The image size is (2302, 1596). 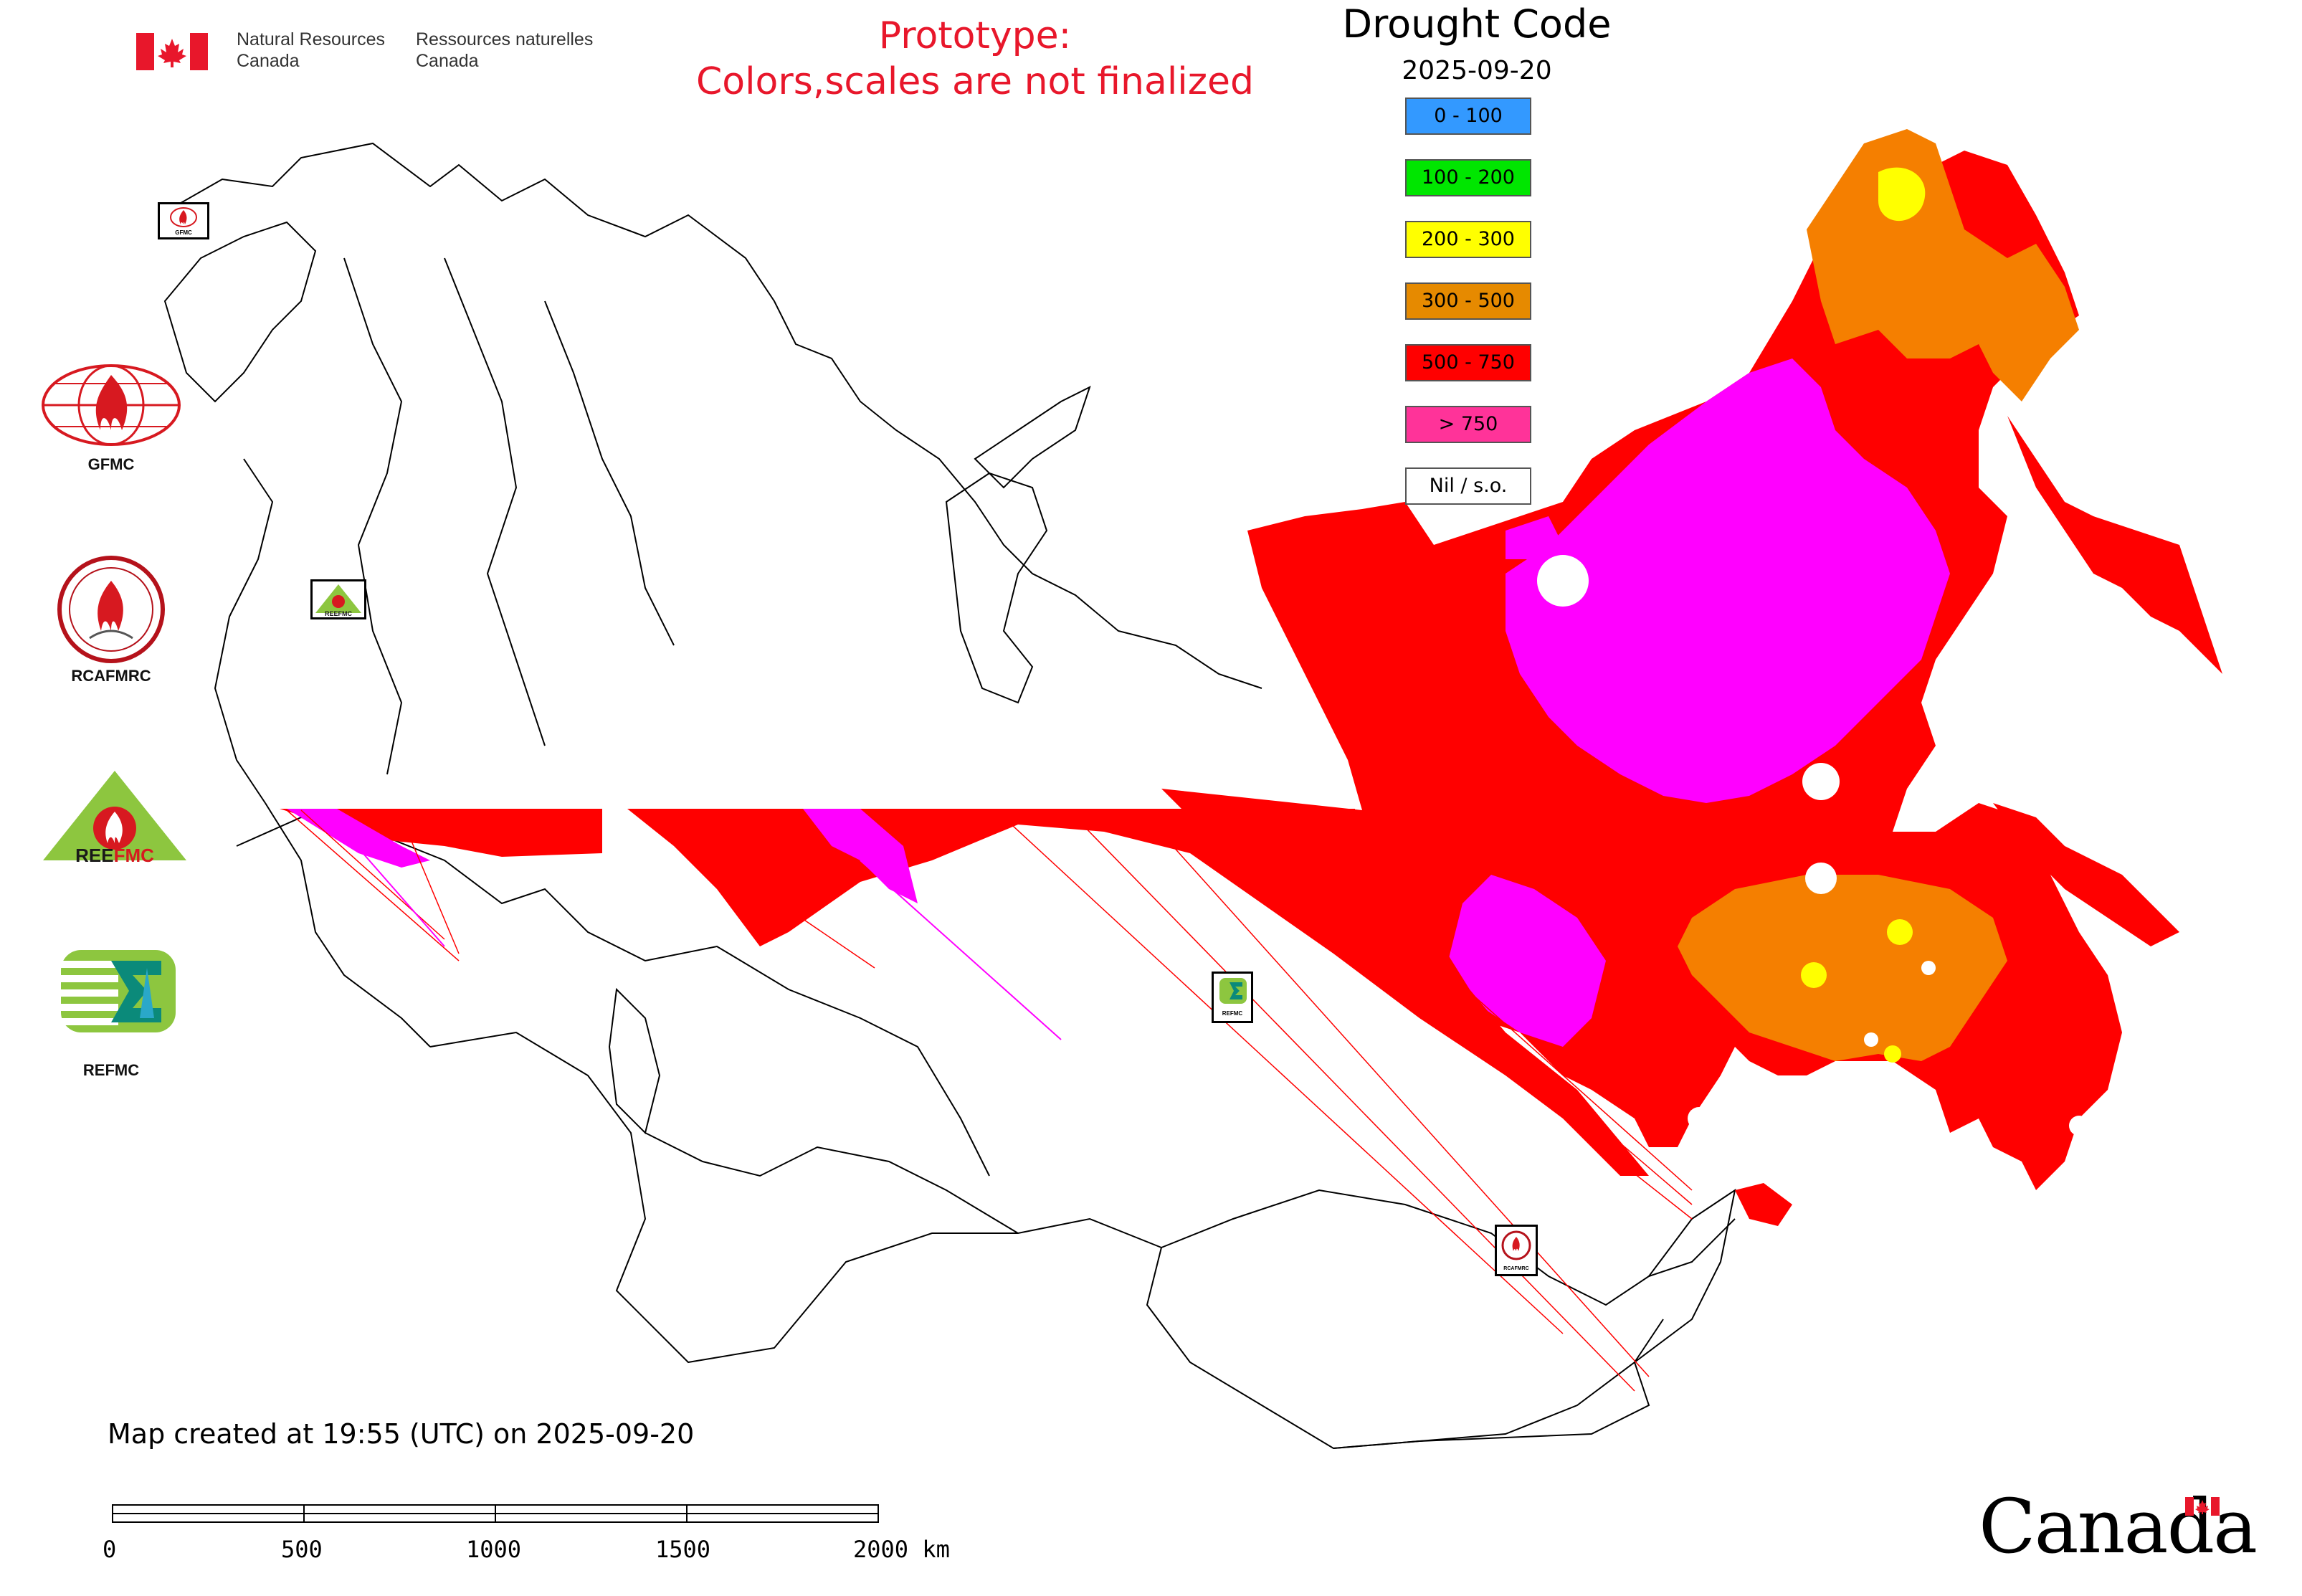 What do you see at coordinates (1477, 24) in the screenshot?
I see `legend-title: Drought Code` at bounding box center [1477, 24].